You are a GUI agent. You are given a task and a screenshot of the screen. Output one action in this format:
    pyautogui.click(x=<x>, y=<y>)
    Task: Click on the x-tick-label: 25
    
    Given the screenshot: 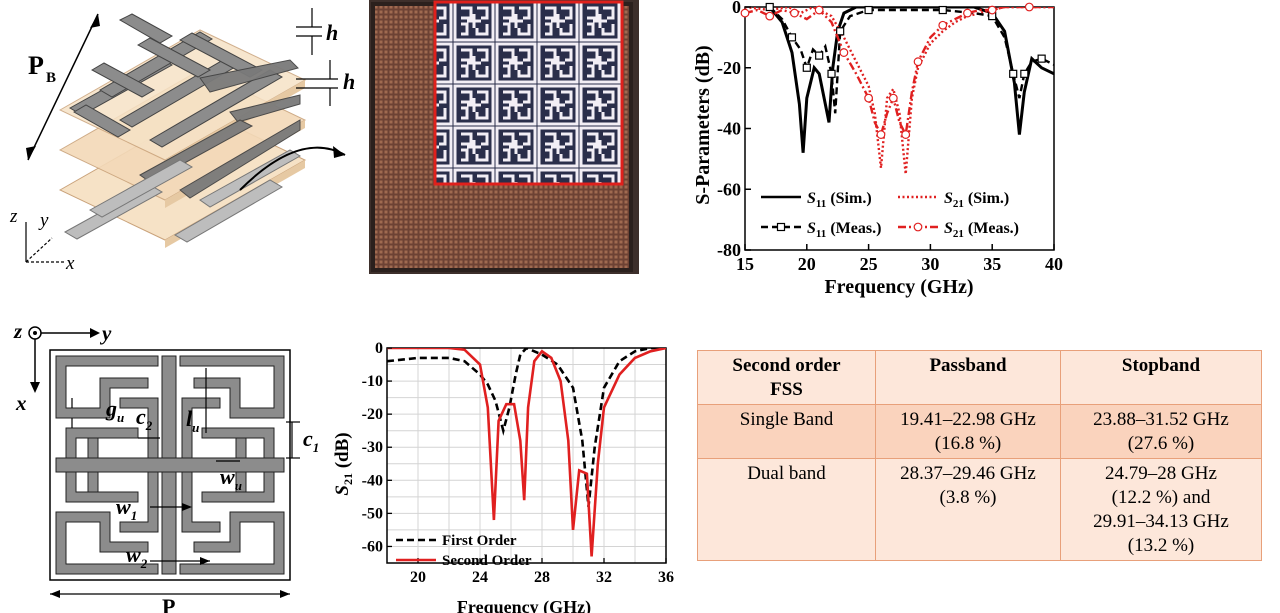 What is the action you would take?
    pyautogui.click(x=869, y=264)
    